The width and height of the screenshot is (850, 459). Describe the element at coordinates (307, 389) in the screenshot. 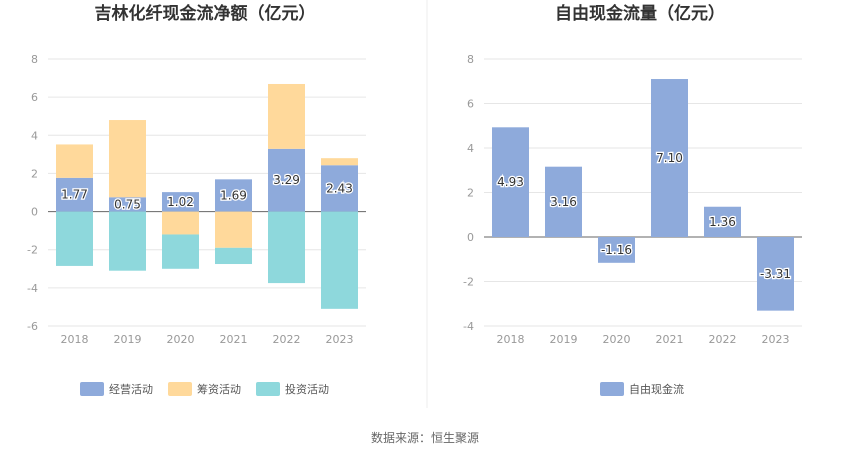

I see `legend-label: 投资活动` at that location.